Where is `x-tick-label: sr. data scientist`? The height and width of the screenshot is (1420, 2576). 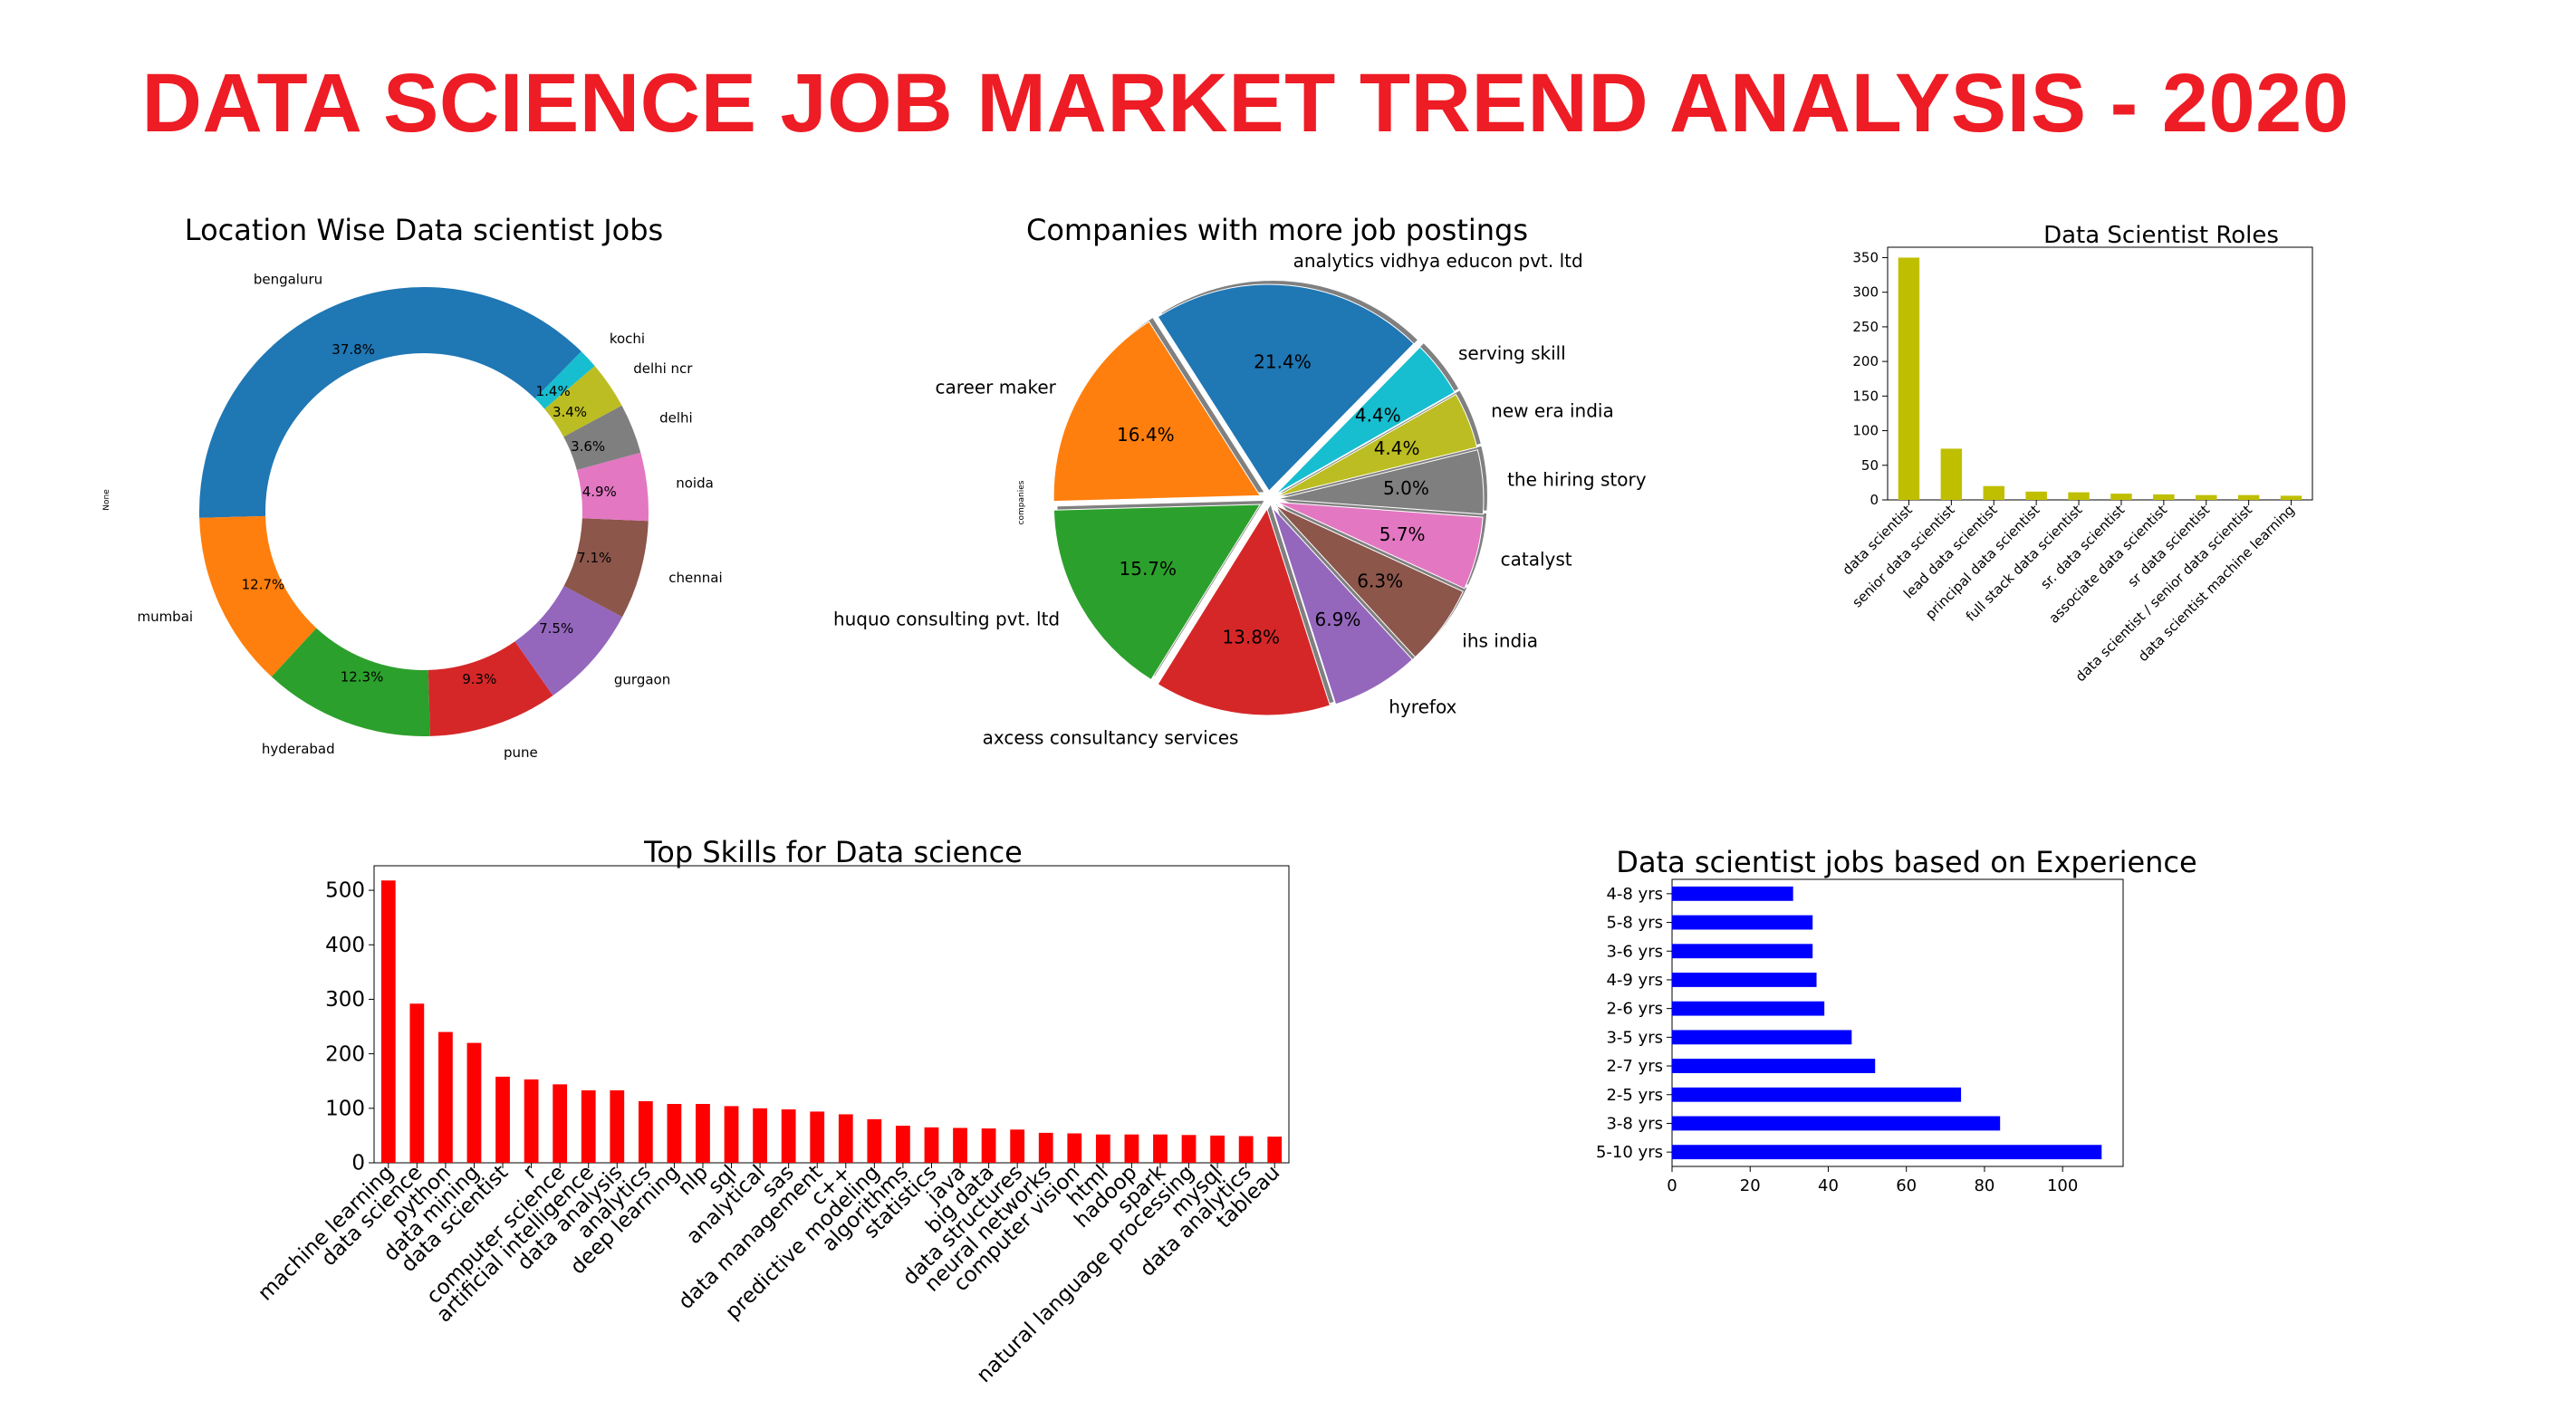
x-tick-label: sr. data scientist is located at coordinates (2082, 547).